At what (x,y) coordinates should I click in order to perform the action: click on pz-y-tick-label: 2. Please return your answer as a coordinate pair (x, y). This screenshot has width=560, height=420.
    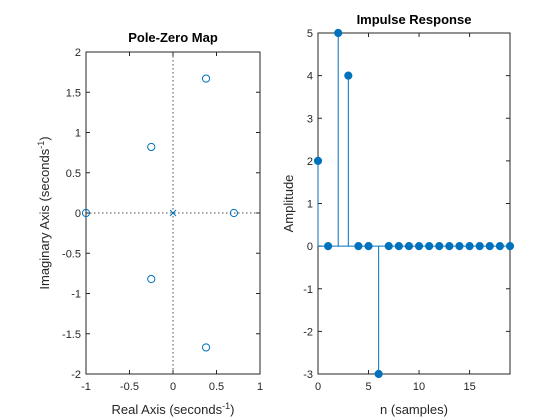
    Looking at the image, I should click on (78, 53).